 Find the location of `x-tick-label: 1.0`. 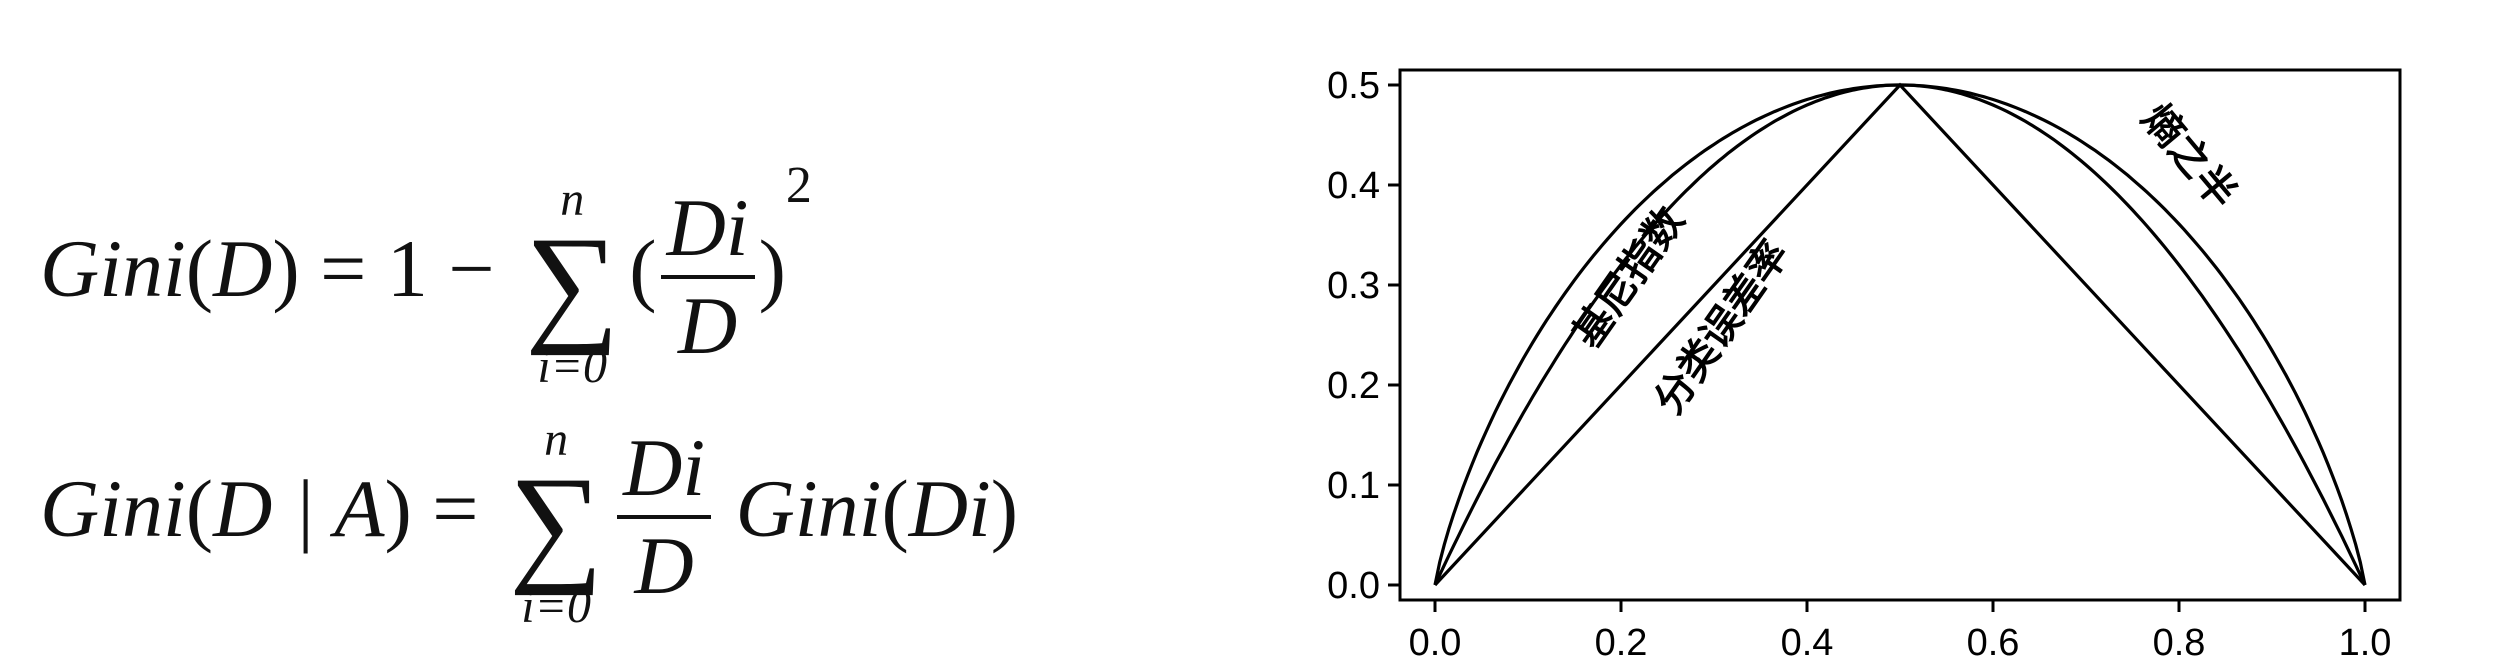

x-tick-label: 1.0 is located at coordinates (2365, 641).